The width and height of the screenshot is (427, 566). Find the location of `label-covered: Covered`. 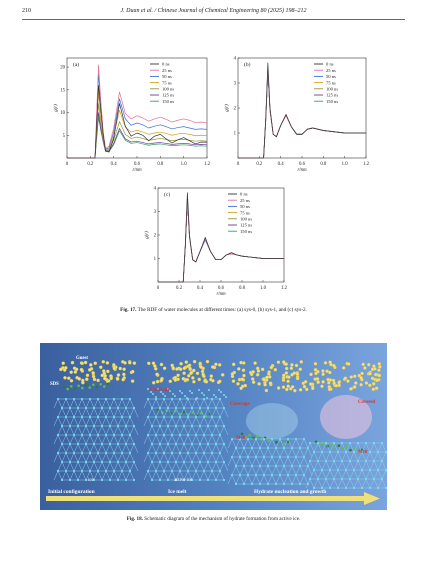

label-covered: Covered is located at coordinates (367, 402).